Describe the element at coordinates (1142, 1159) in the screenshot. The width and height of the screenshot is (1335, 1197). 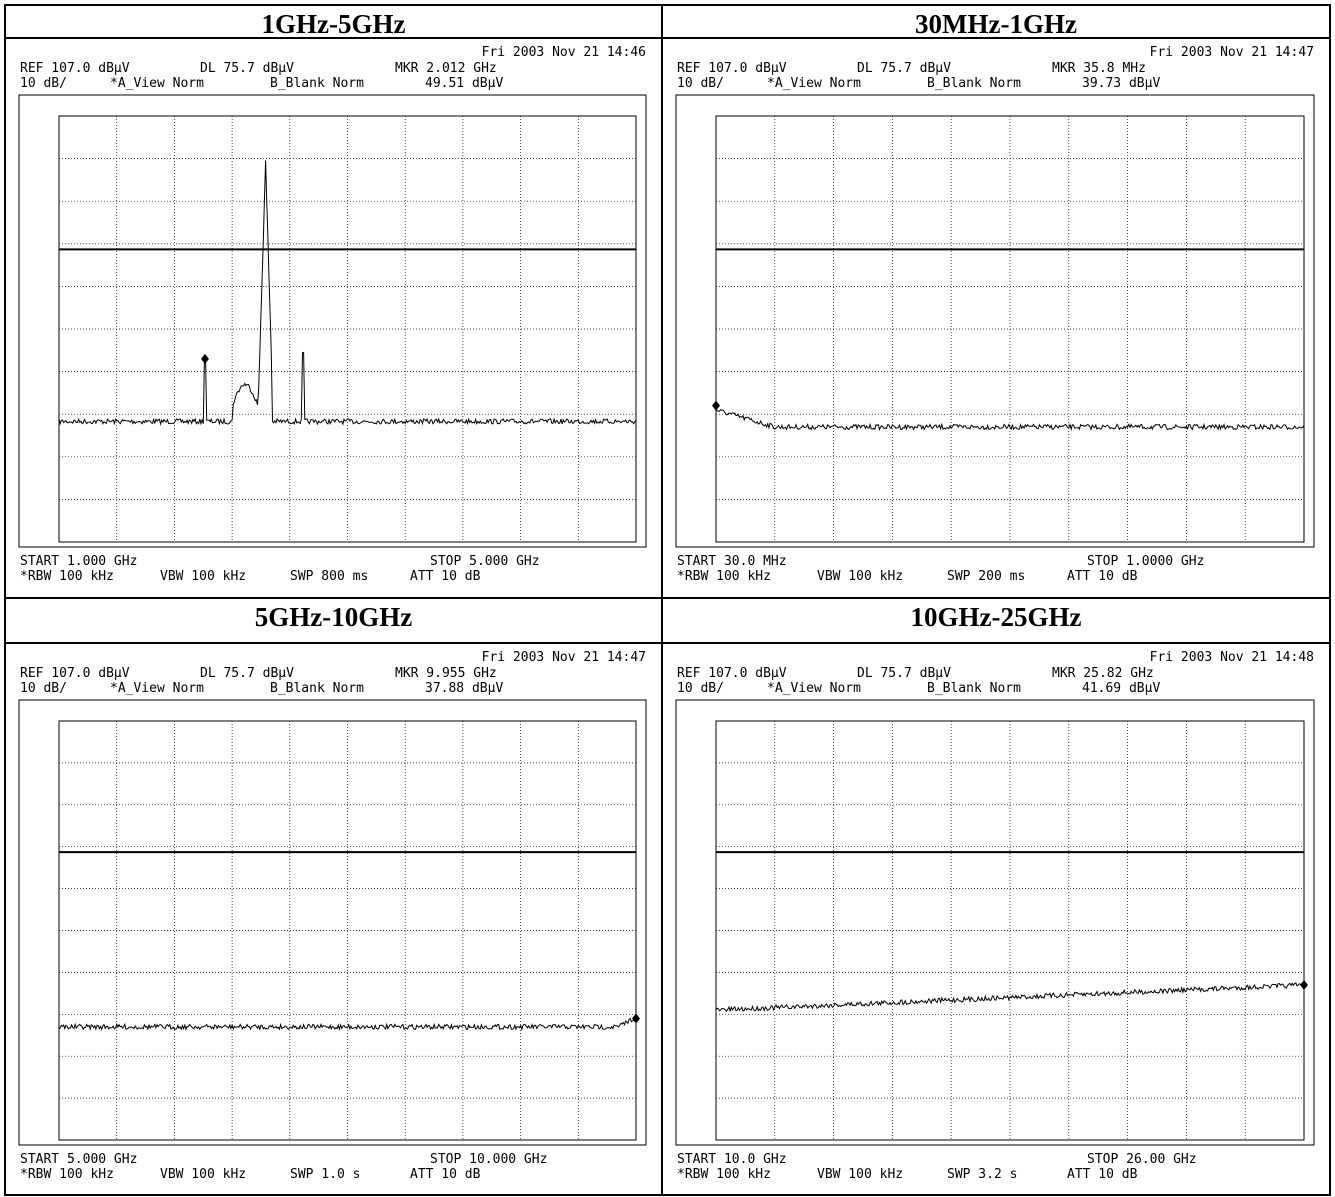
I see `stop-freq: STOP 26.00 GHz` at that location.